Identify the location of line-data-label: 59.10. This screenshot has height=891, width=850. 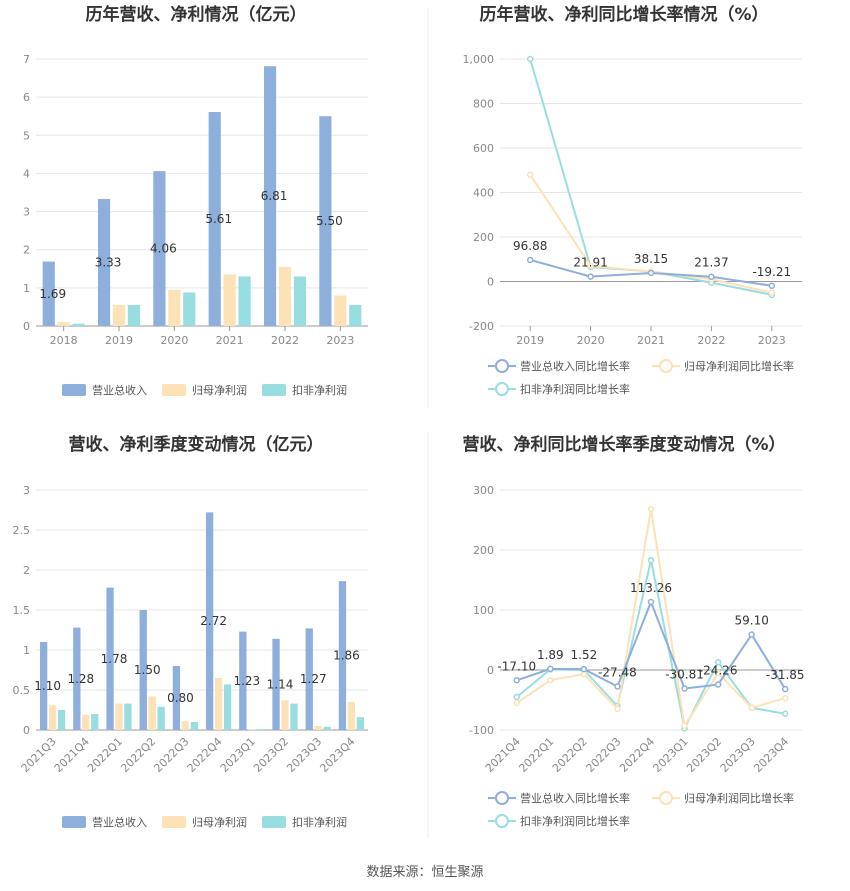
(751, 621).